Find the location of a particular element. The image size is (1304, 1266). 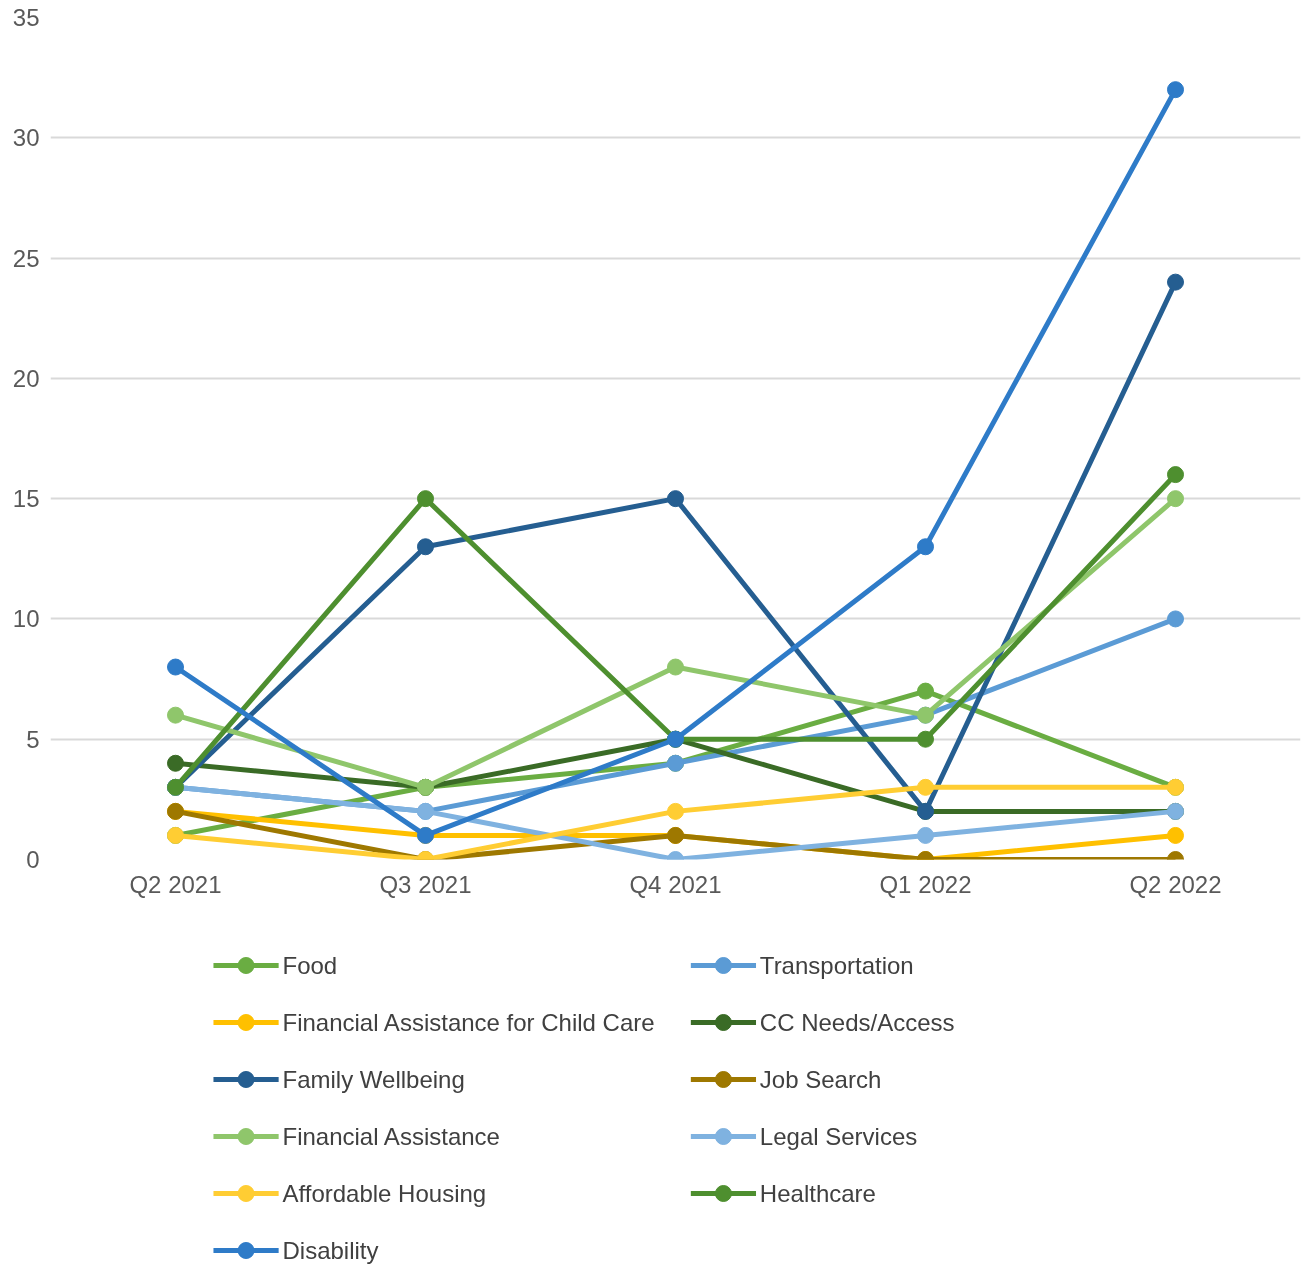

legend-label: Affordable Housing is located at coordinates (384, 1193).